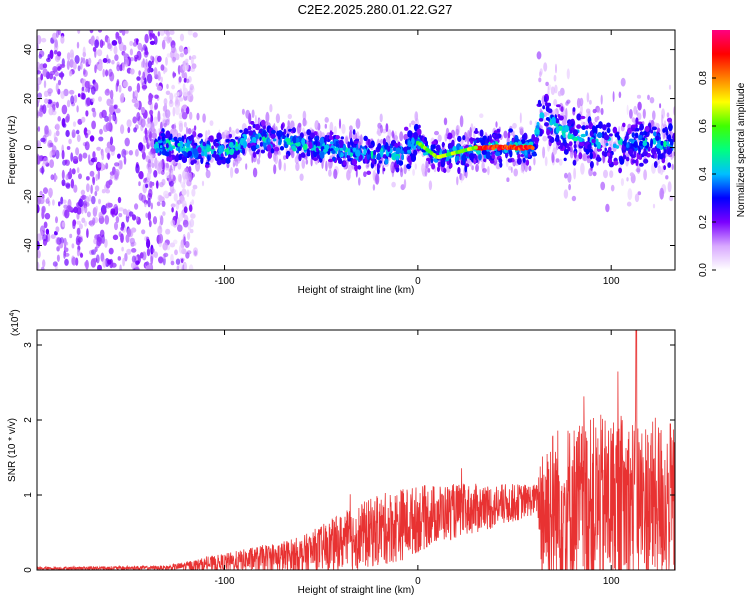 This screenshot has height=600, width=750. I want to click on x-tick-label: 100, so click(611, 281).